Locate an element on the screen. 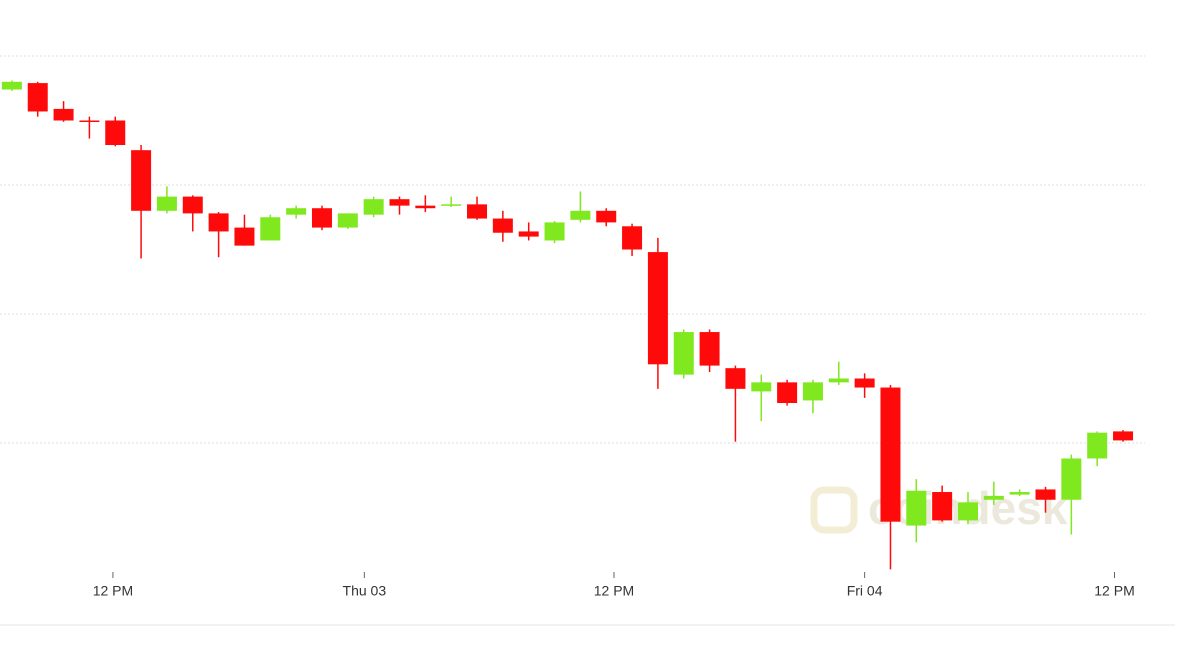 The height and width of the screenshot is (648, 1200). x-tick-label: Fri 04 is located at coordinates (865, 591).